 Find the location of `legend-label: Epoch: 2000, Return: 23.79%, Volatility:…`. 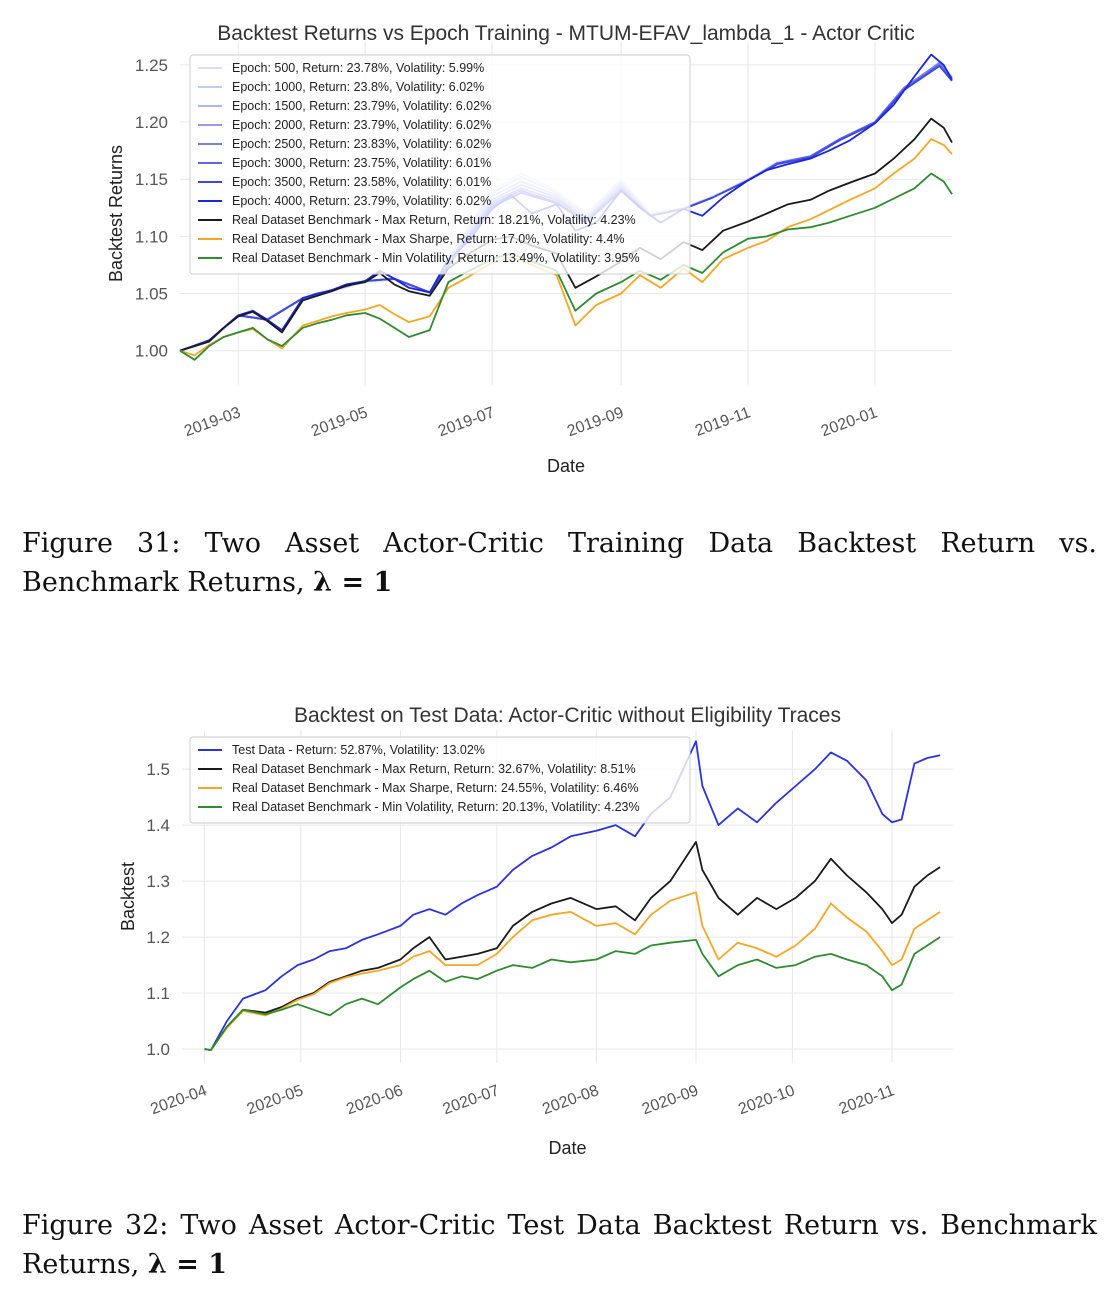

legend-label: Epoch: 2000, Return: 23.79%, Volatility:… is located at coordinates (361, 125).